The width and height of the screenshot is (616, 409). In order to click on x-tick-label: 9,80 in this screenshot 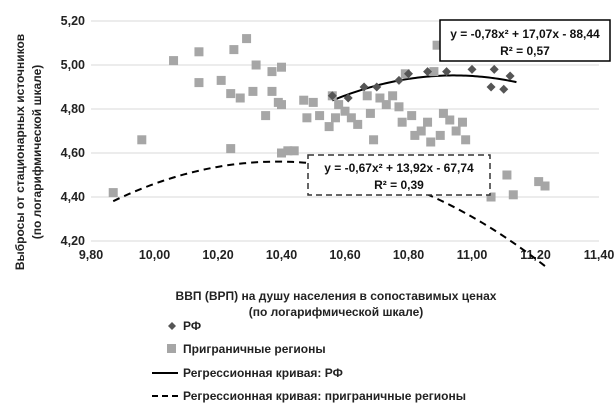, I will do `click(91, 255)`.